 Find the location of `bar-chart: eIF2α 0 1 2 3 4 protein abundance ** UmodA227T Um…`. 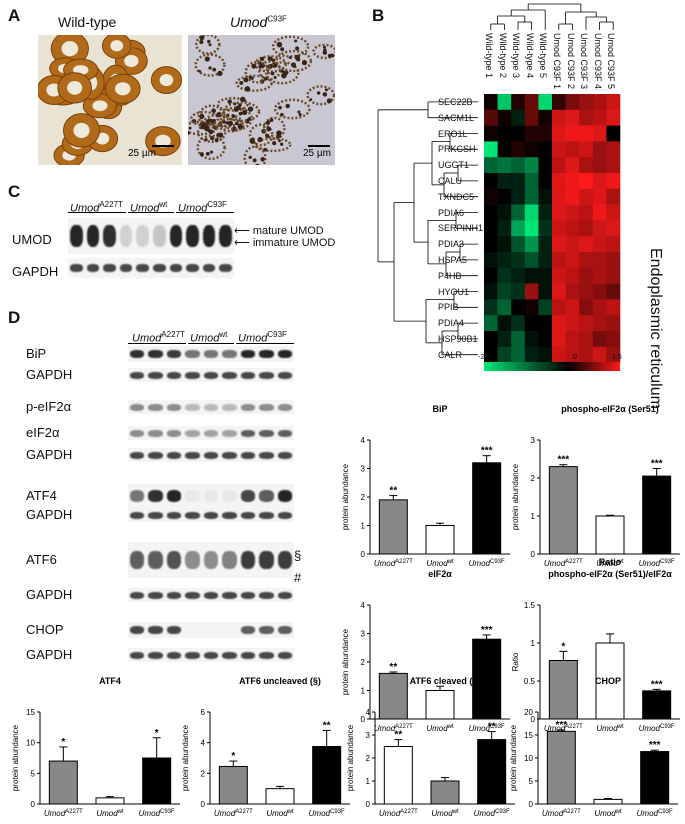

bar-chart: eIF2α 0 1 2 3 4 protein abundance ** UmodA227T Um… is located at coordinates (425, 651).